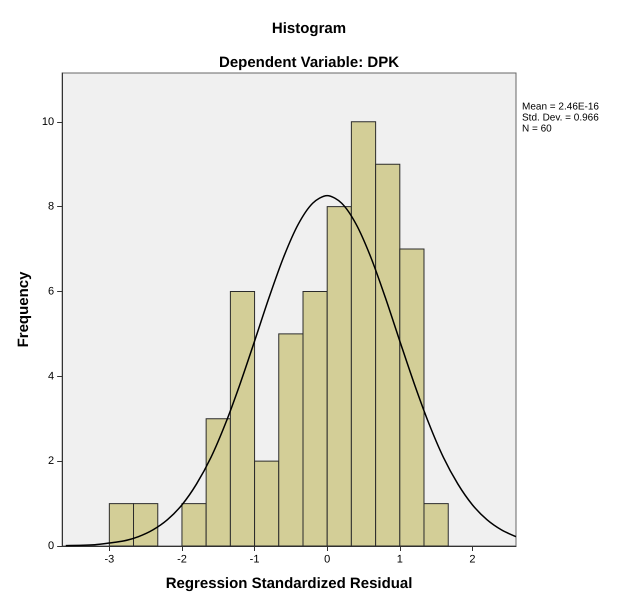  I want to click on y-tick-label: 4, so click(51, 376).